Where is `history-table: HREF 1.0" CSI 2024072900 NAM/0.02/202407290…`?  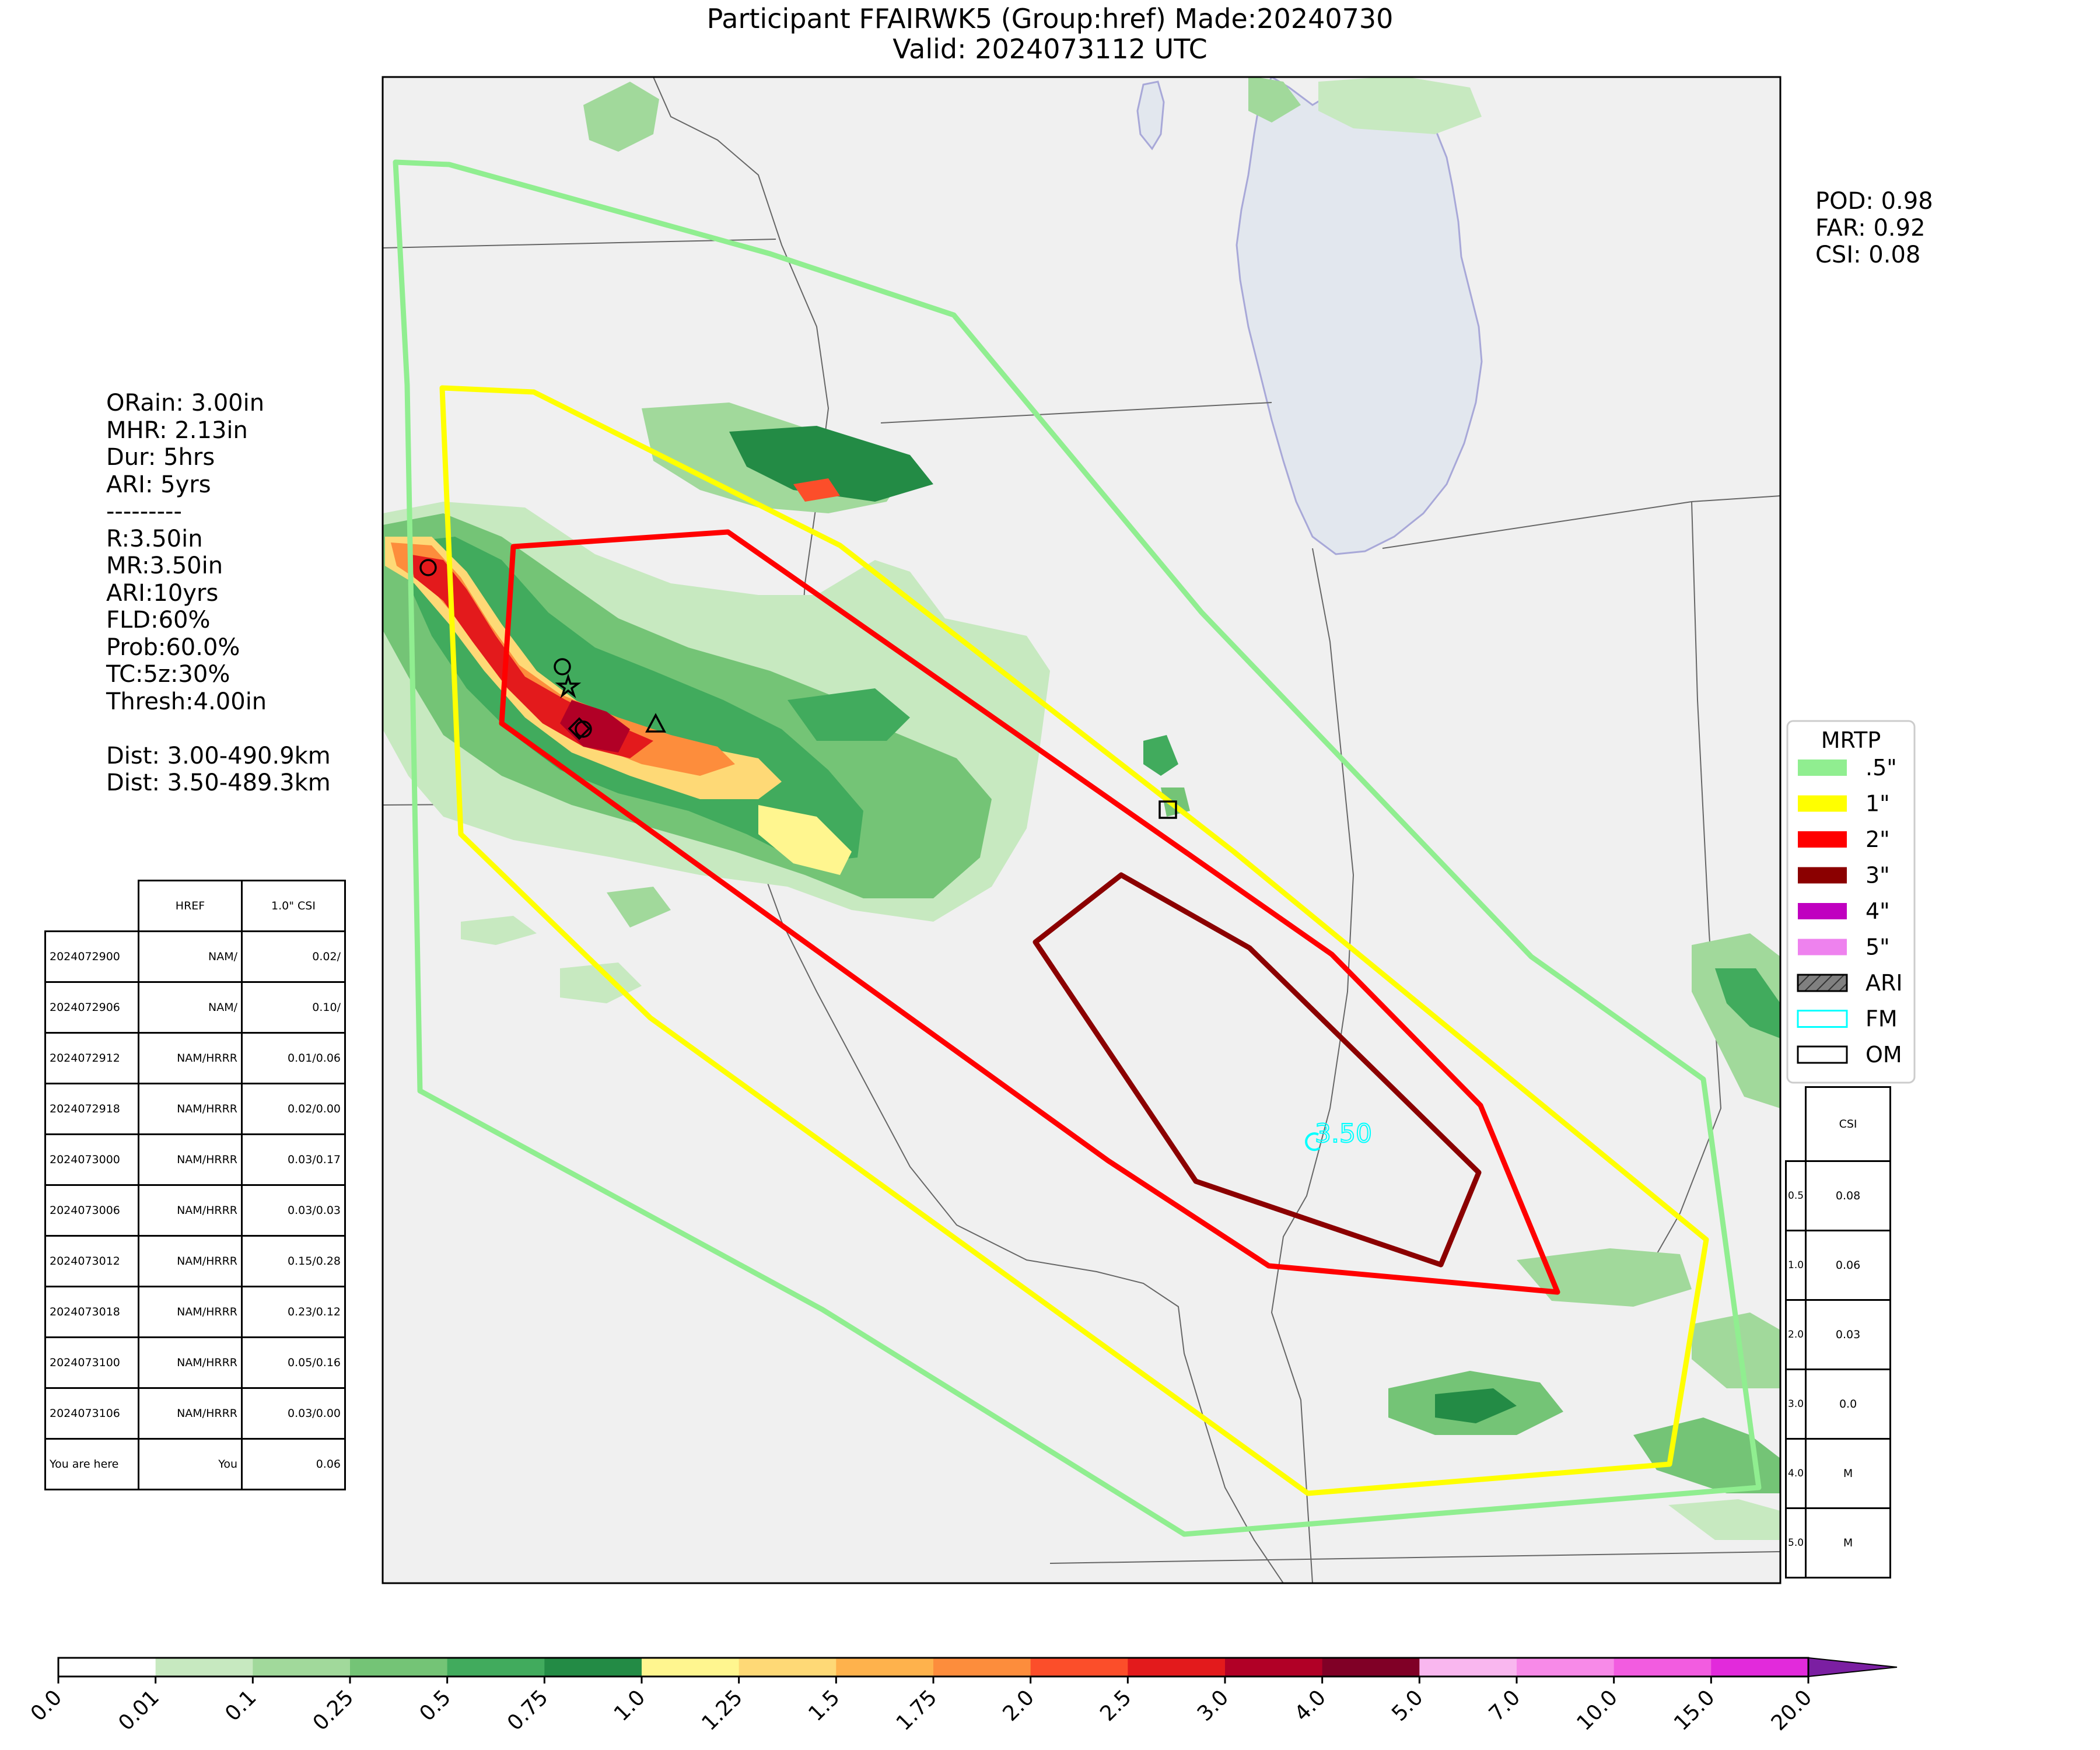
history-table: HREF 1.0" CSI 2024072900 NAM/0.02/202407290… is located at coordinates (195, 1185).